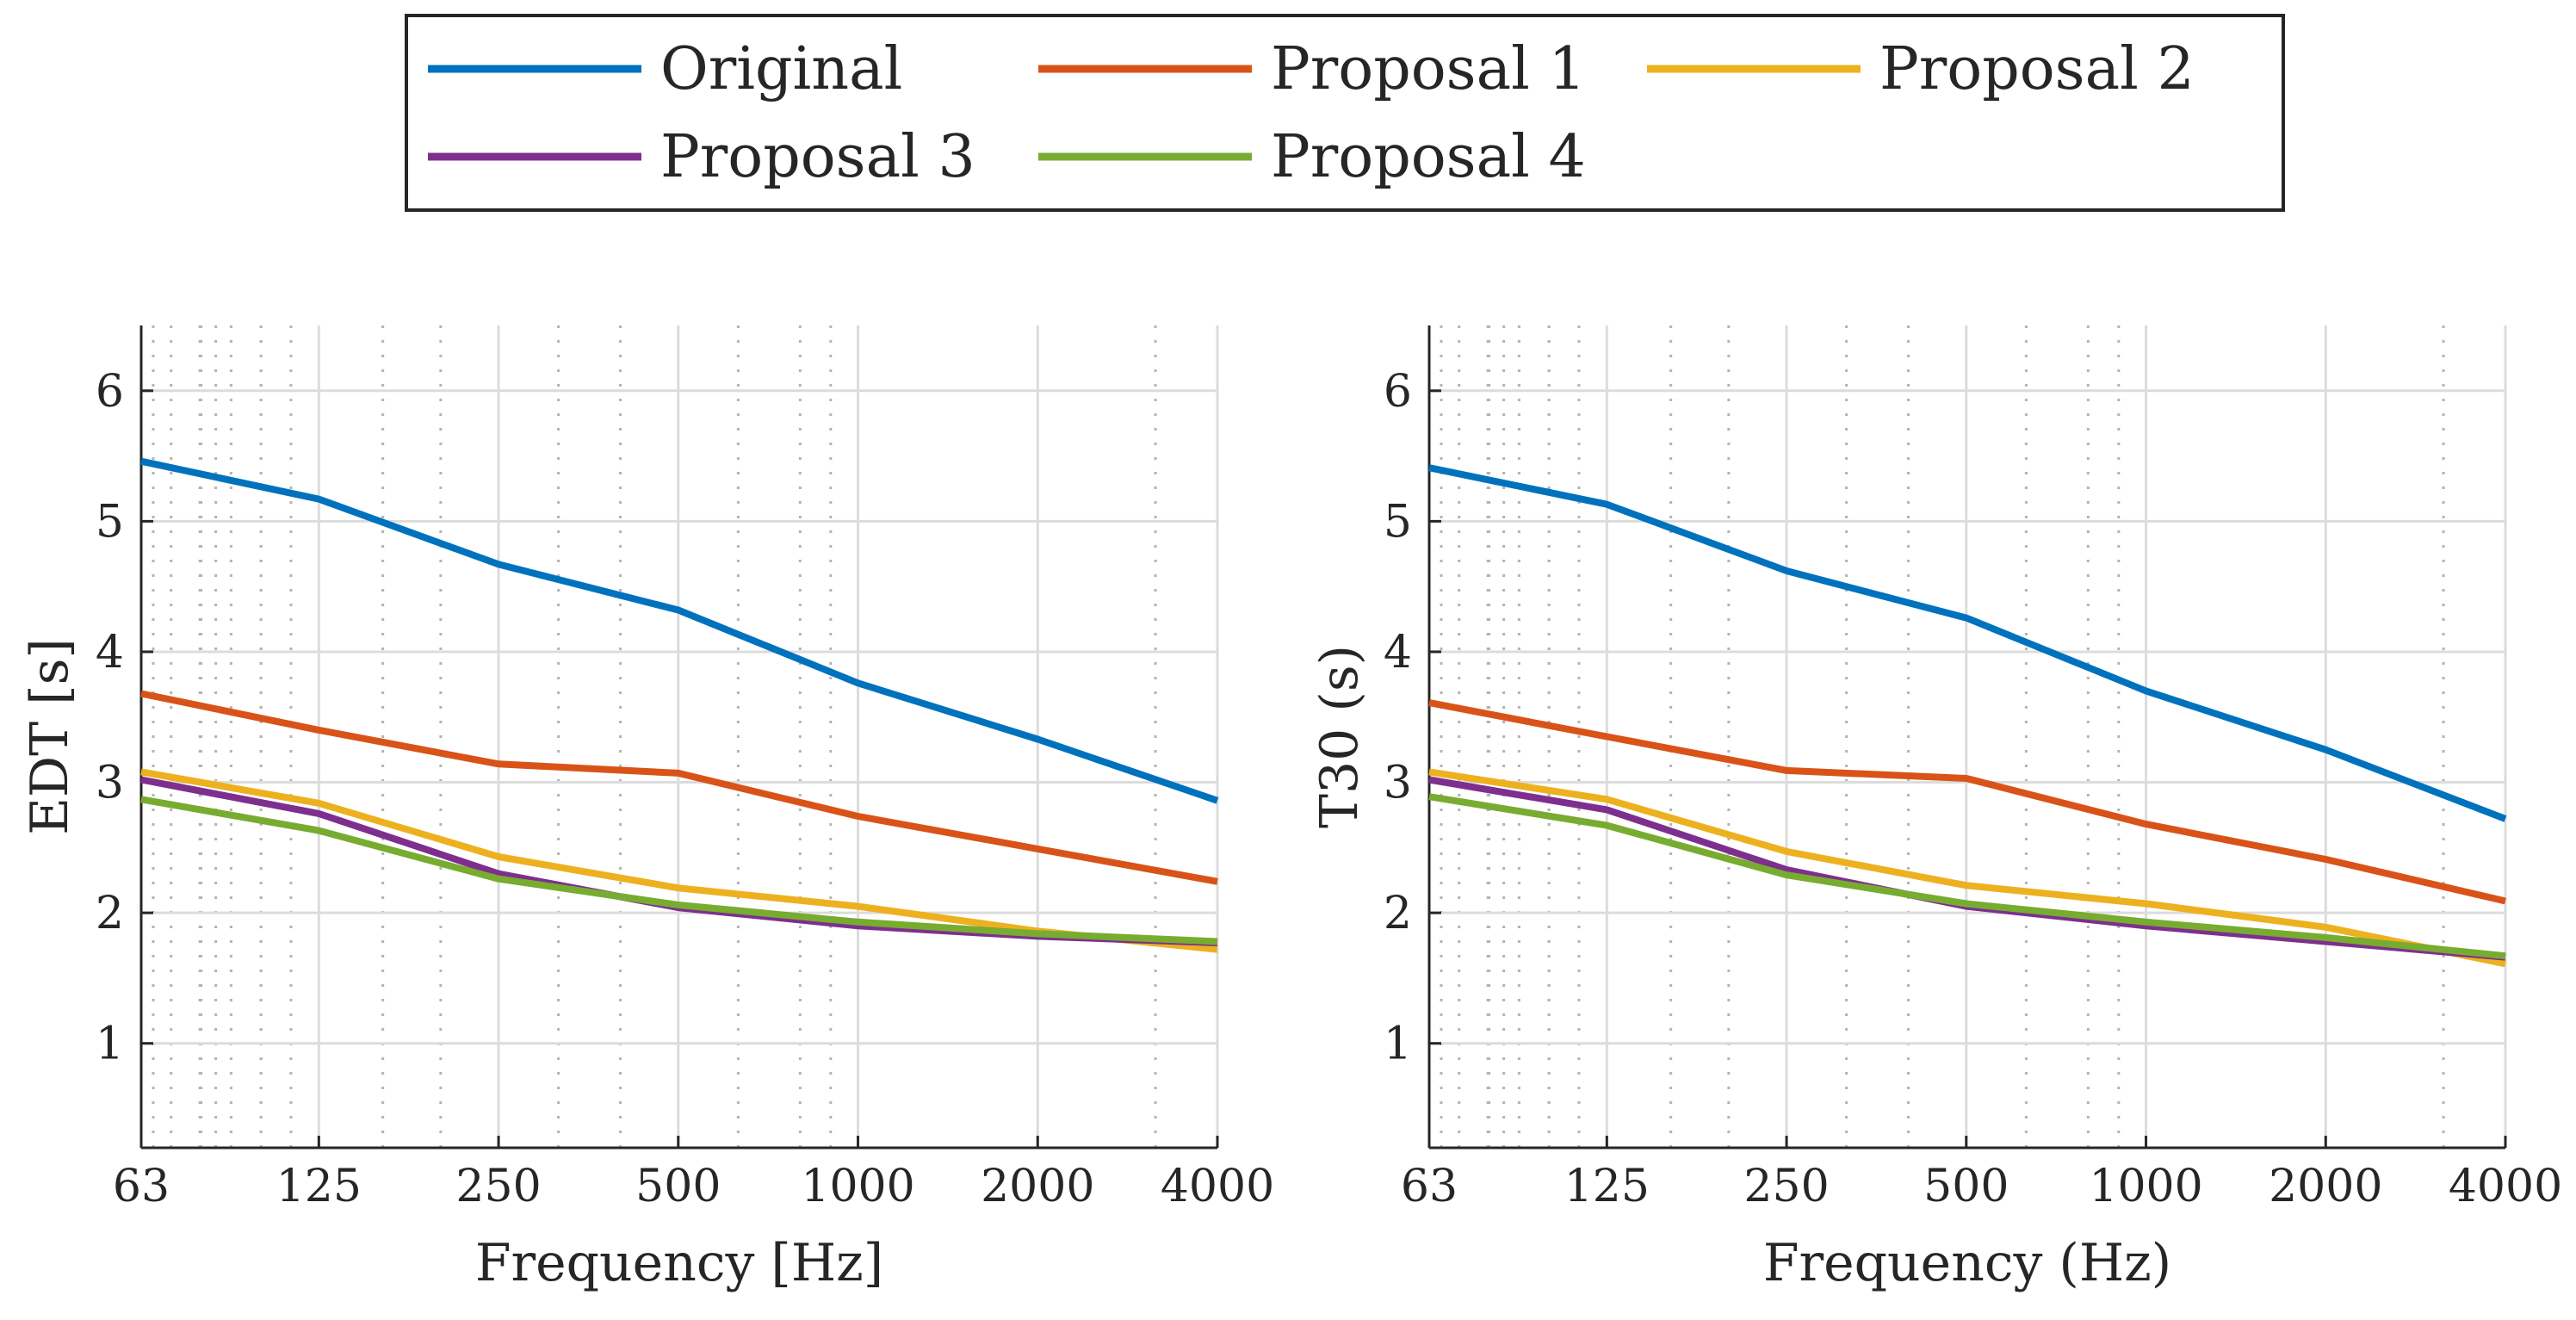 This screenshot has width=2576, height=1320. What do you see at coordinates (1340, 736) in the screenshot?
I see `y-axis-label: T30 (s)` at bounding box center [1340, 736].